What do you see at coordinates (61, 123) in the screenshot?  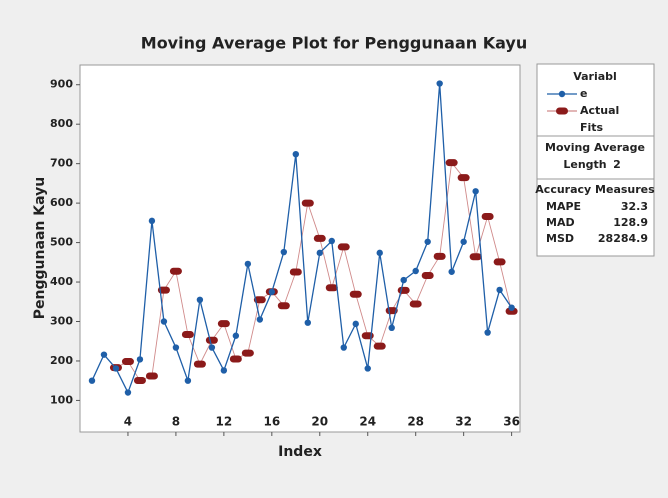 I see `y-tick-label: 800` at bounding box center [61, 123].